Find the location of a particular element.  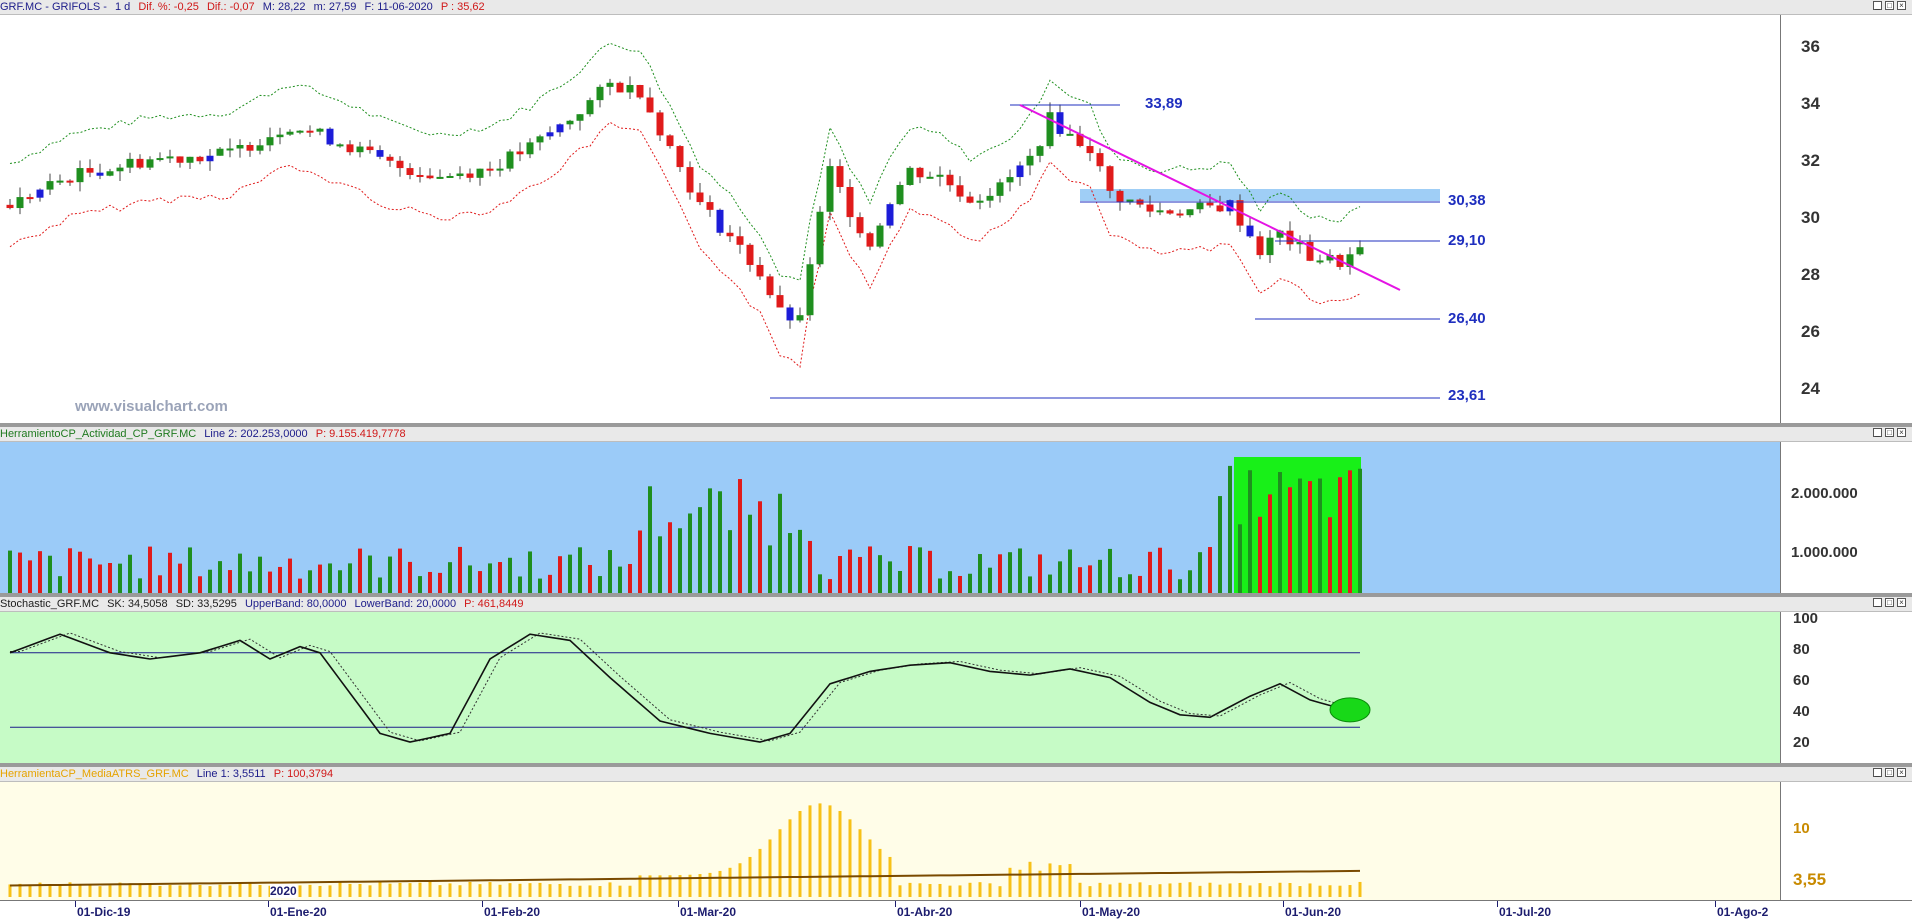

stochastic-window-controls: _ □ × is located at coordinates (1889, 602).